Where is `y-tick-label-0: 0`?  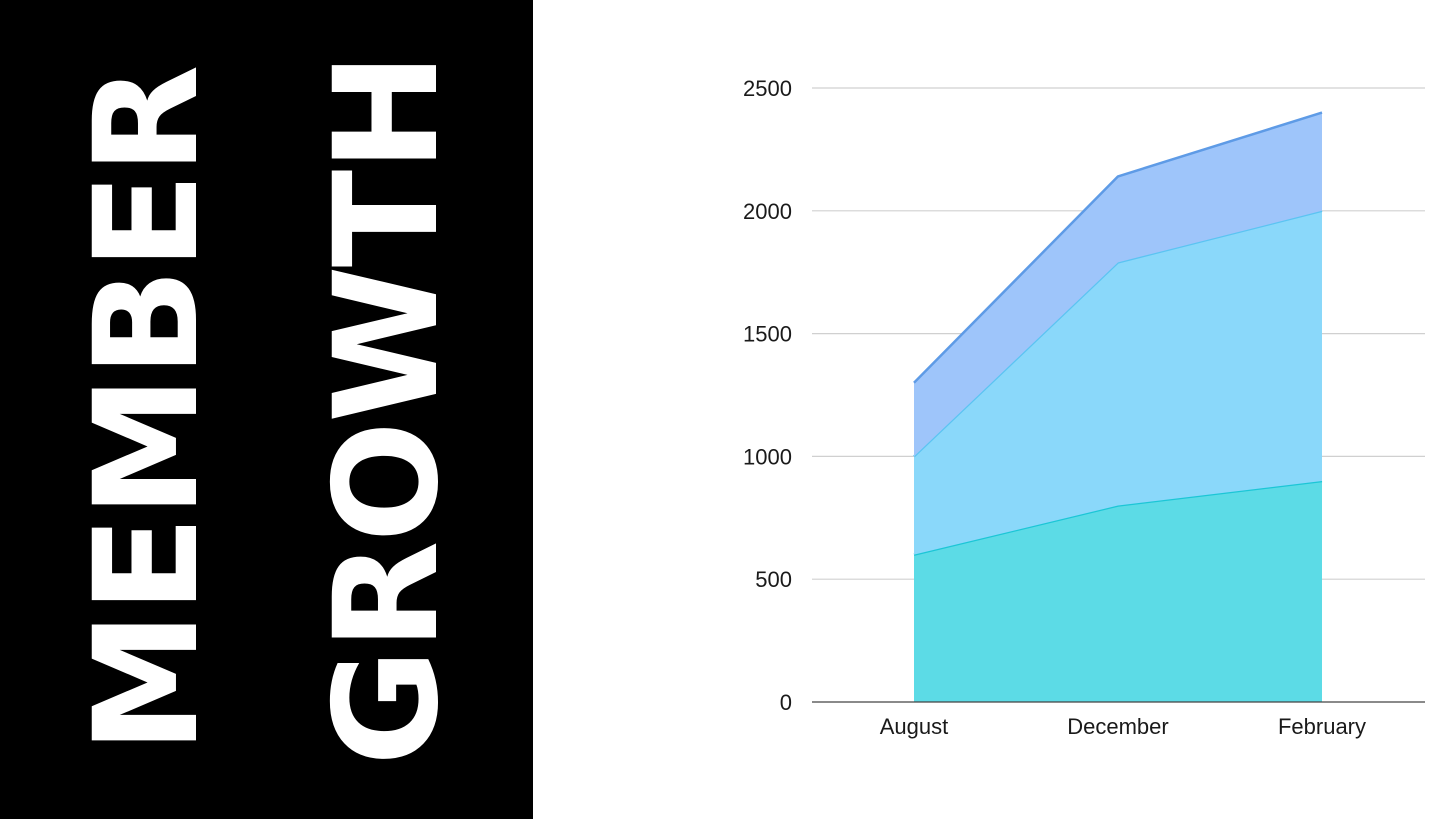 y-tick-label-0: 0 is located at coordinates (786, 702).